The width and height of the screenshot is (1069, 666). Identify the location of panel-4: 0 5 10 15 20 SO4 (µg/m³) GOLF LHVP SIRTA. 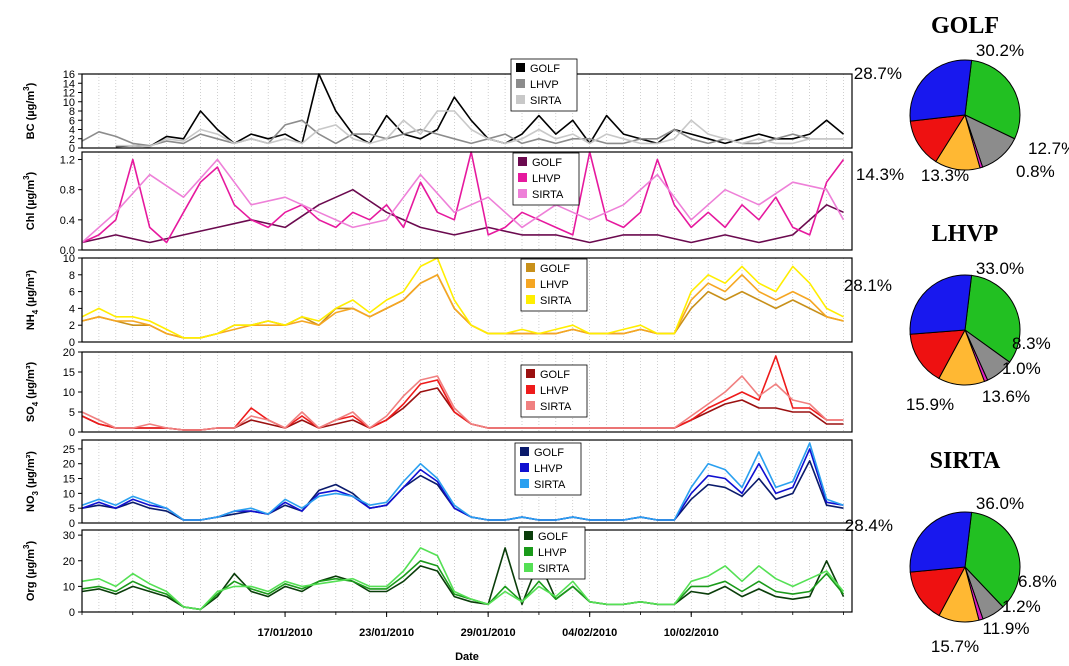
(439, 393).